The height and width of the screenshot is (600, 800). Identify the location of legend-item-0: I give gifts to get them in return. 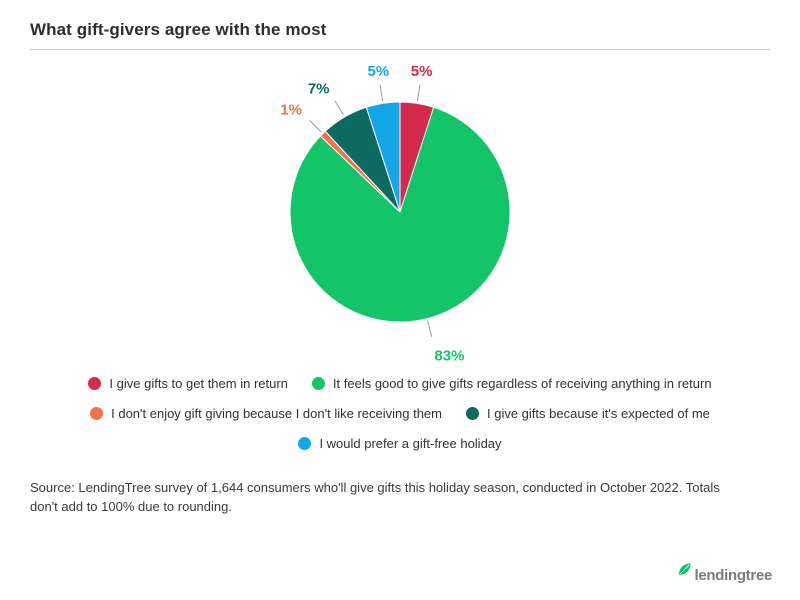
(188, 383).